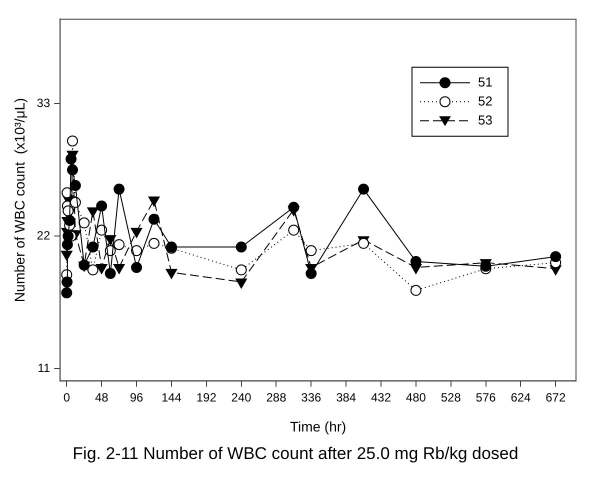 The image size is (591, 478). What do you see at coordinates (485, 82) in the screenshot?
I see `legend-label: 51` at bounding box center [485, 82].